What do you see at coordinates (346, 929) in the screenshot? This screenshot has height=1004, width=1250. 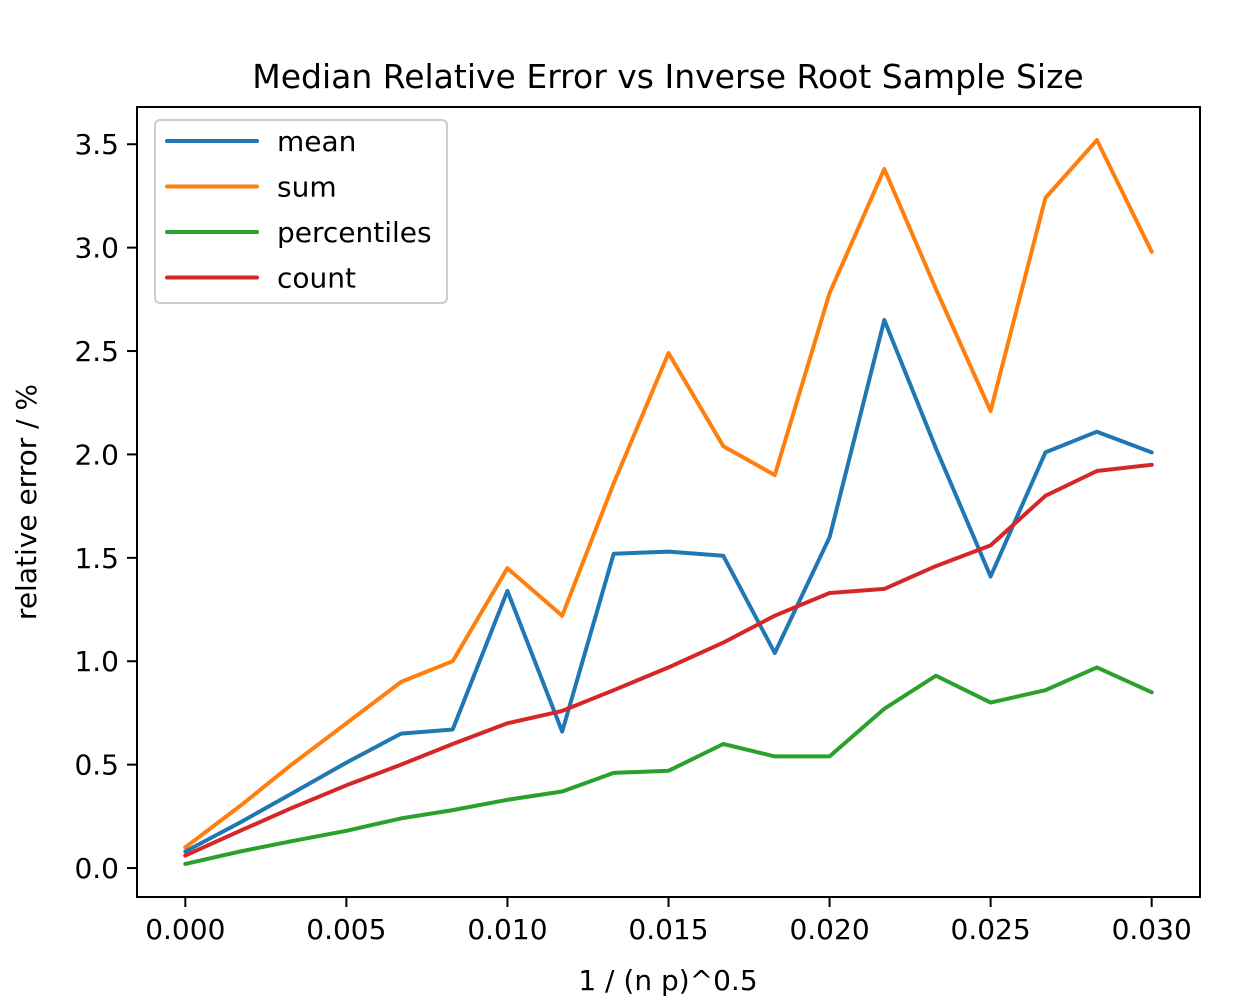 I see `x-tick-label: 0.005` at bounding box center [346, 929].